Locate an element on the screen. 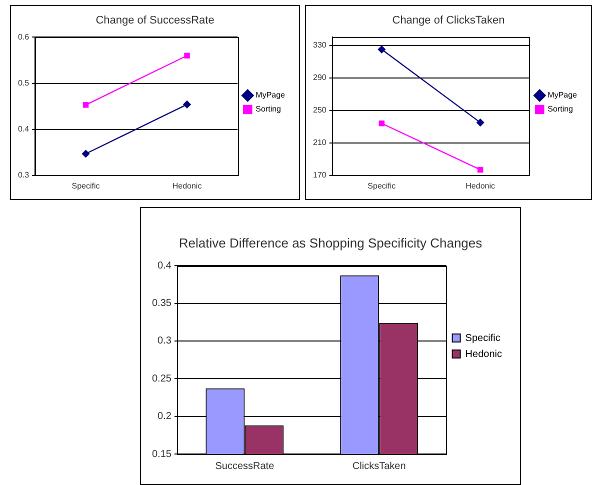 This screenshot has width=592, height=485. legend-label: Specific is located at coordinates (482, 338).